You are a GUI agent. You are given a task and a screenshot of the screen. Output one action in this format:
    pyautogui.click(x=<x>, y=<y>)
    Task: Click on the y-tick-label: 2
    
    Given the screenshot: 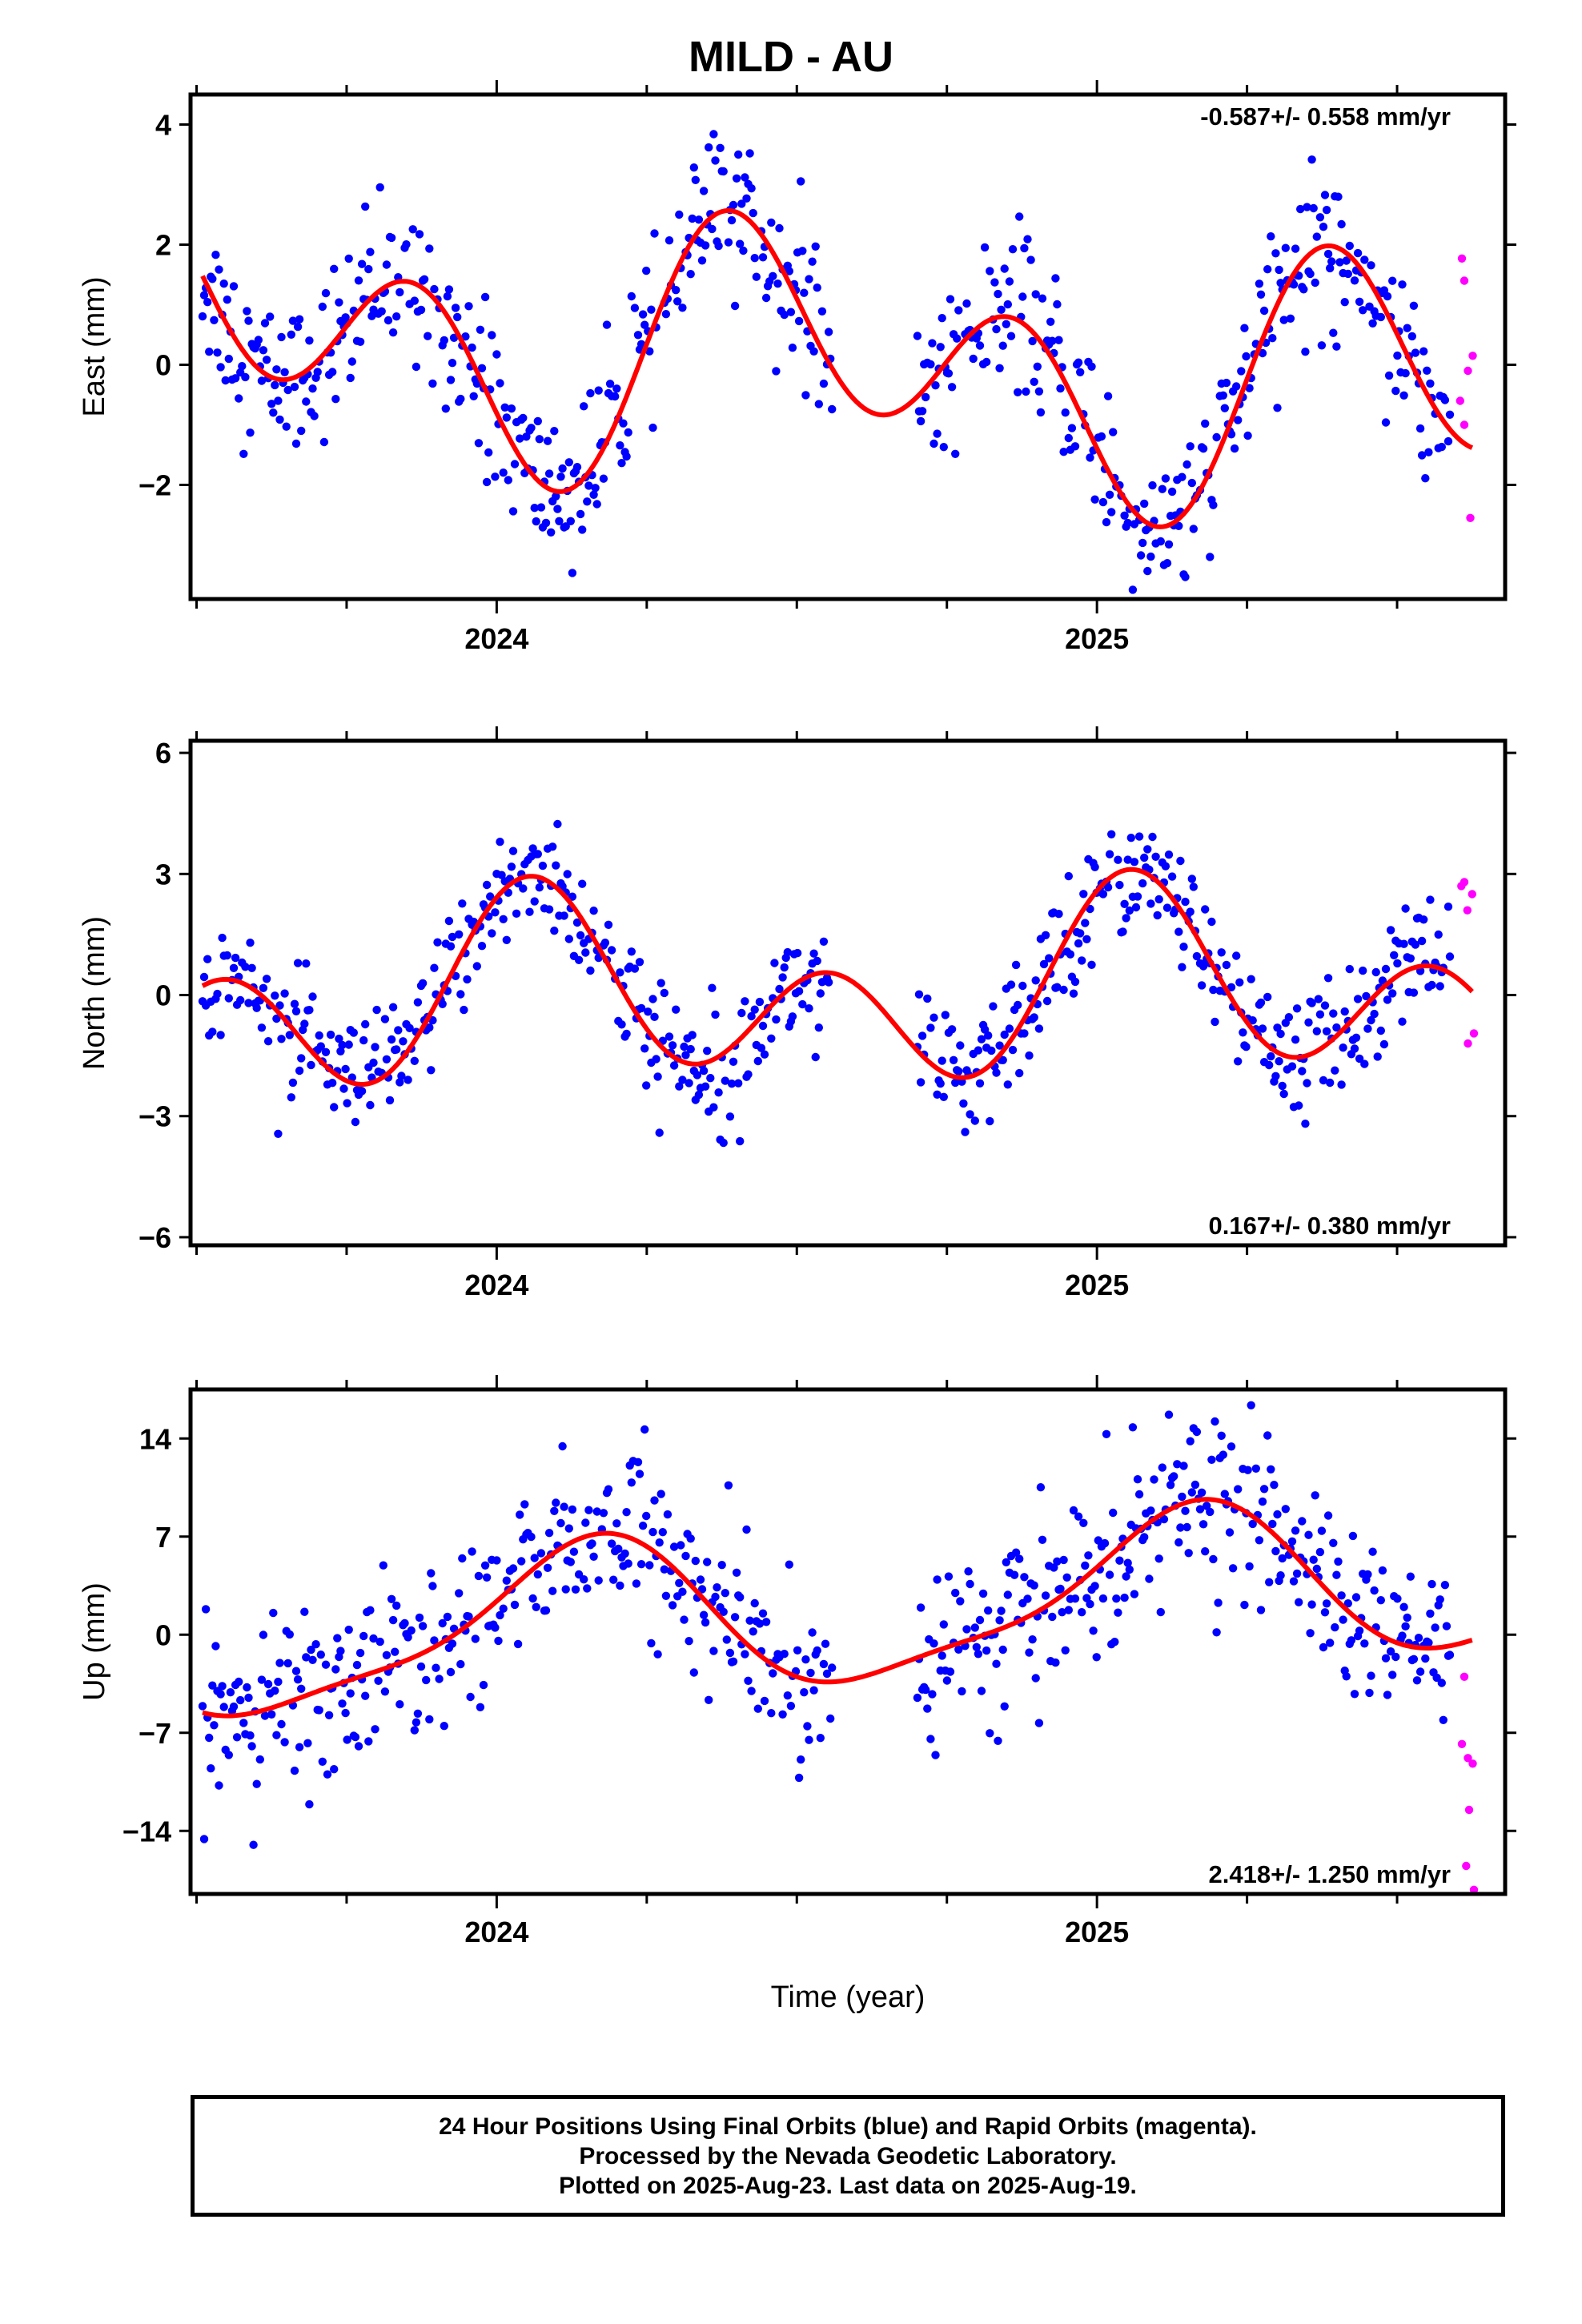 What is the action you would take?
    pyautogui.click(x=163, y=245)
    